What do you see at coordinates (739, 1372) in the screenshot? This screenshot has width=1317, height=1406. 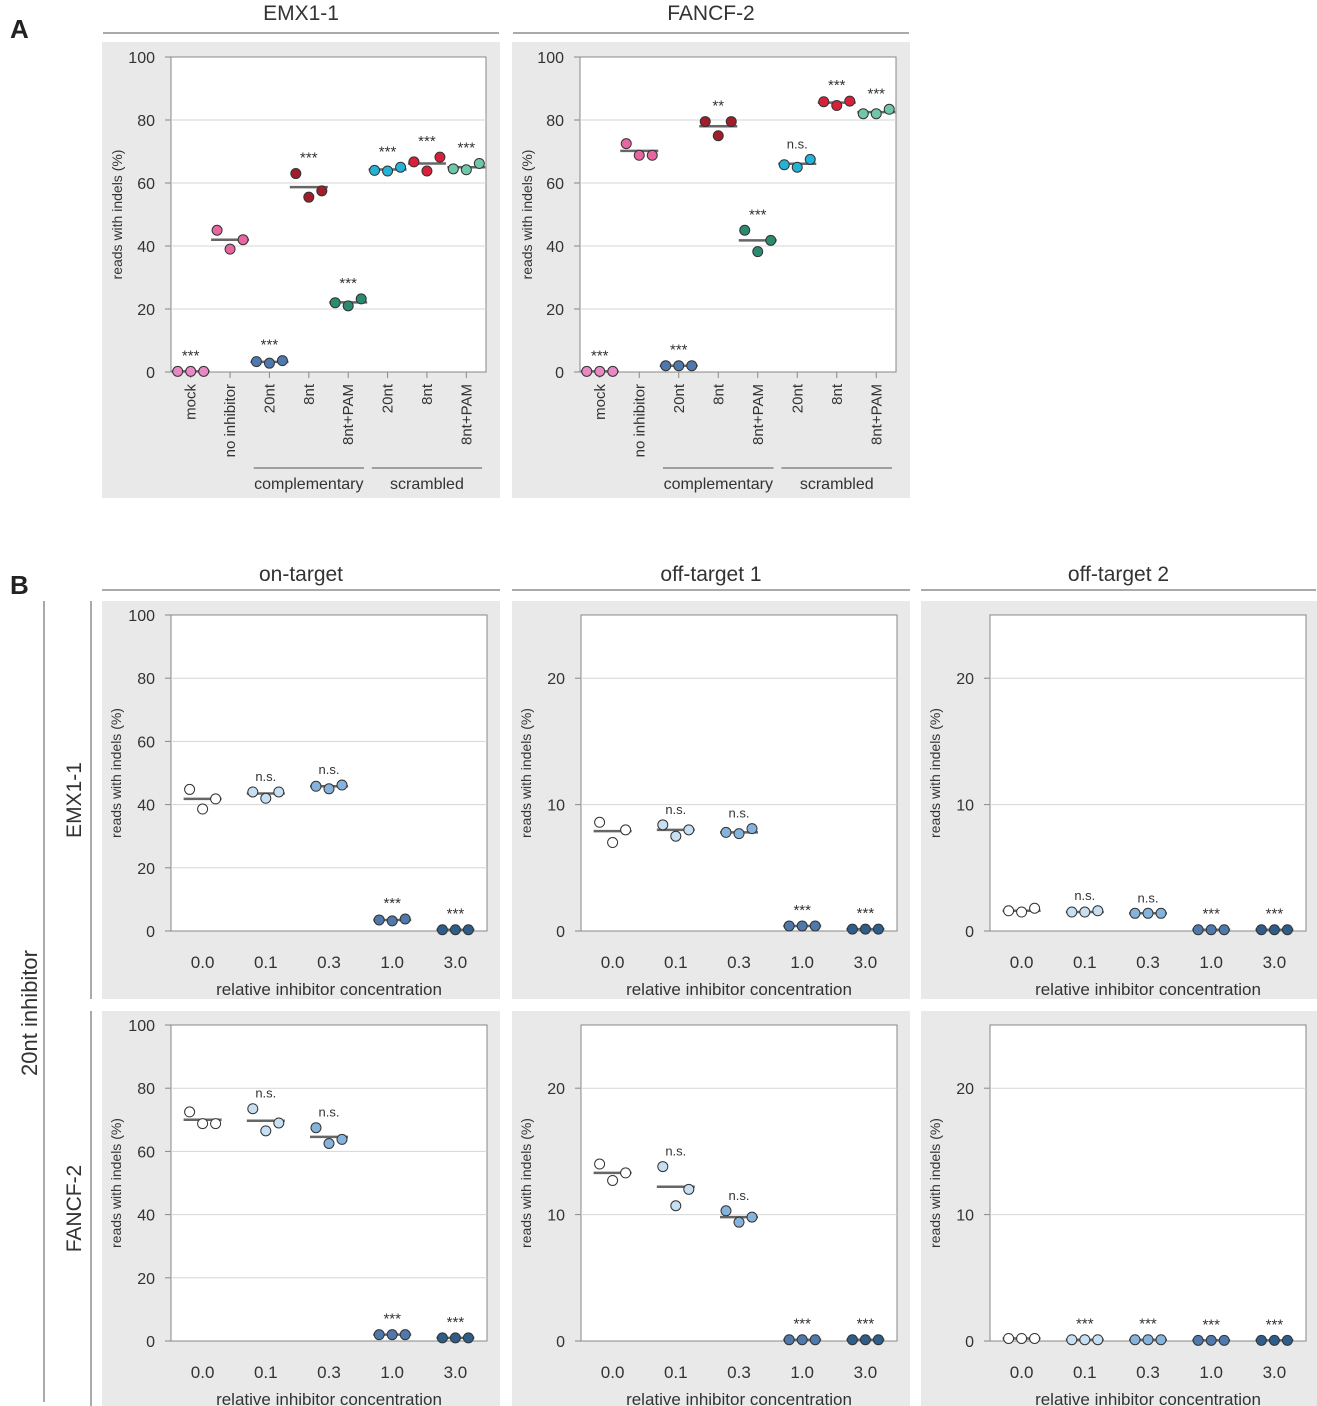 I see `x-tick-label: 0.3` at bounding box center [739, 1372].